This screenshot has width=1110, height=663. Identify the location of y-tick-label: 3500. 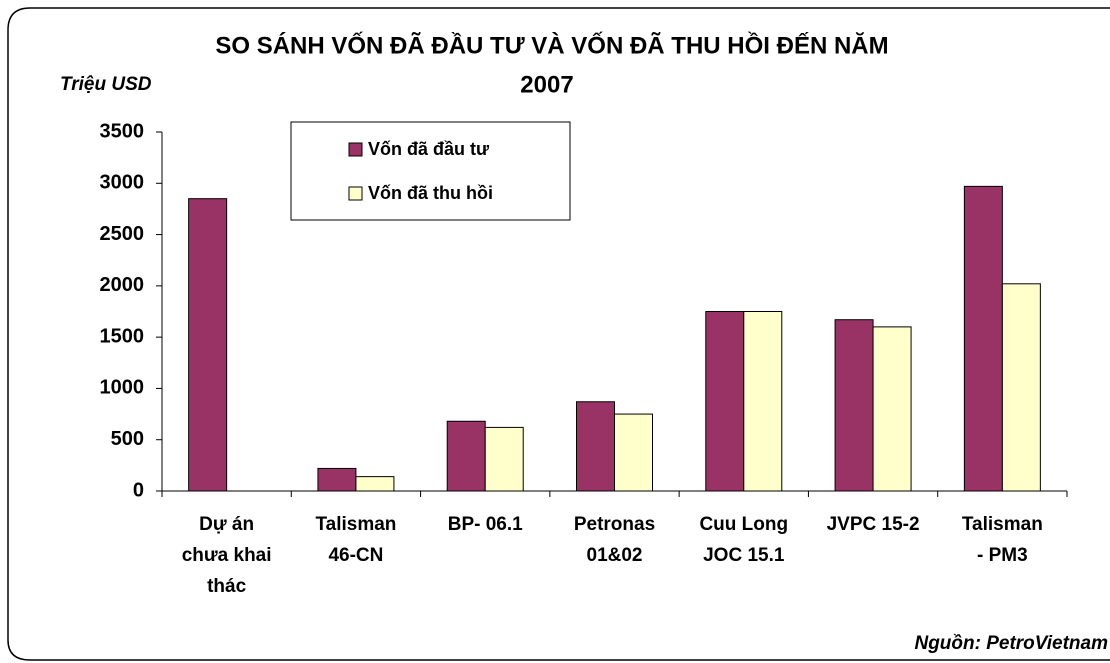
(122, 131).